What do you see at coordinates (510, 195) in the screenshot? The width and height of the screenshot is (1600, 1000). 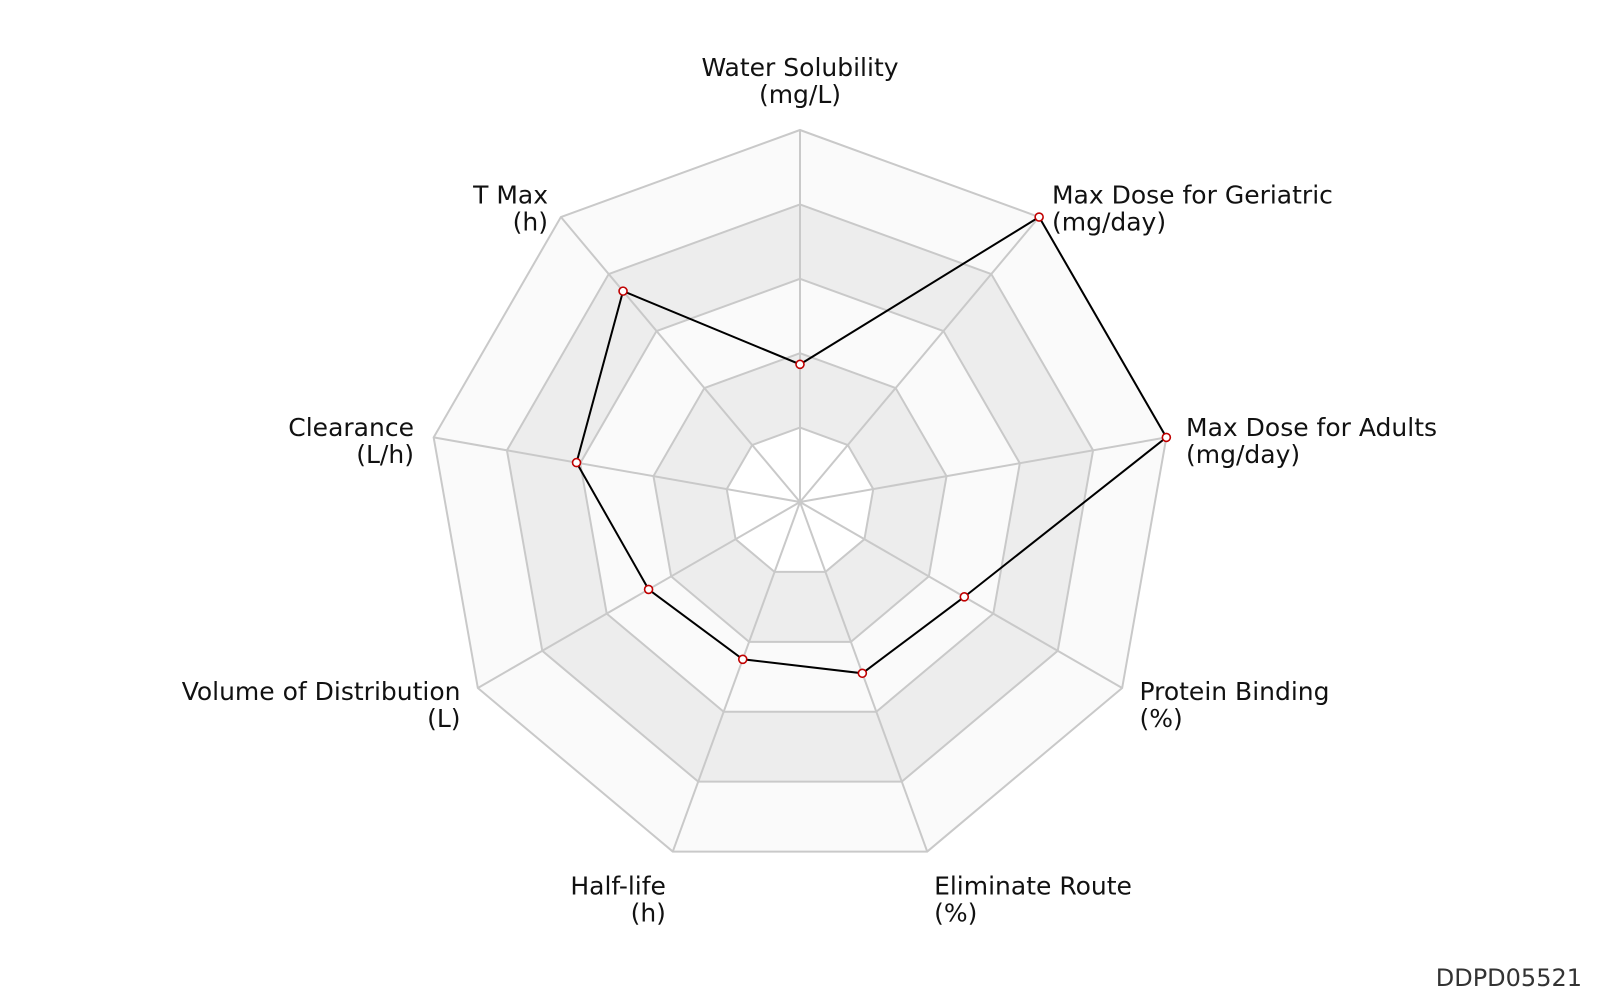 I see `axis-label-name: T Max` at bounding box center [510, 195].